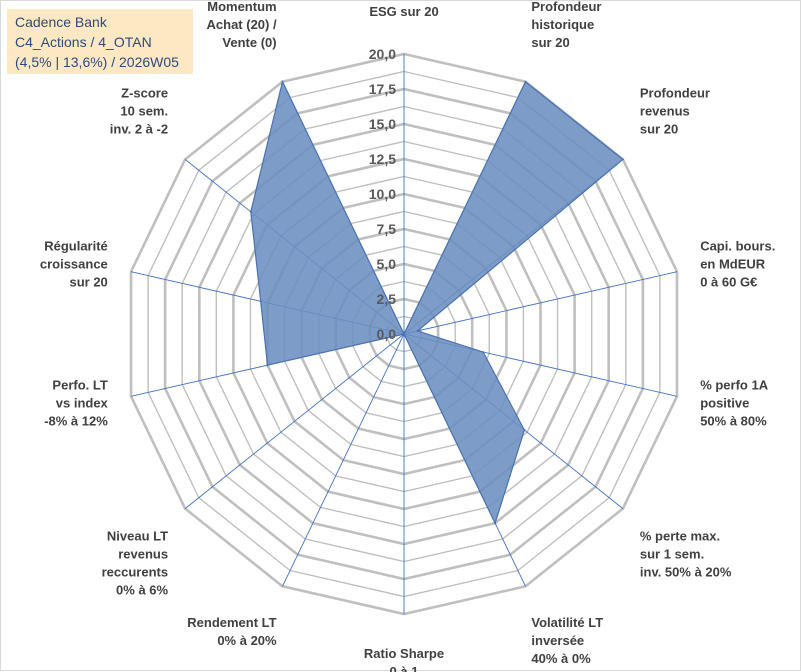 The height and width of the screenshot is (672, 801). What do you see at coordinates (83, 42) in the screenshot?
I see `chart-title-line-2: C4_Actions / 4_OTAN` at bounding box center [83, 42].